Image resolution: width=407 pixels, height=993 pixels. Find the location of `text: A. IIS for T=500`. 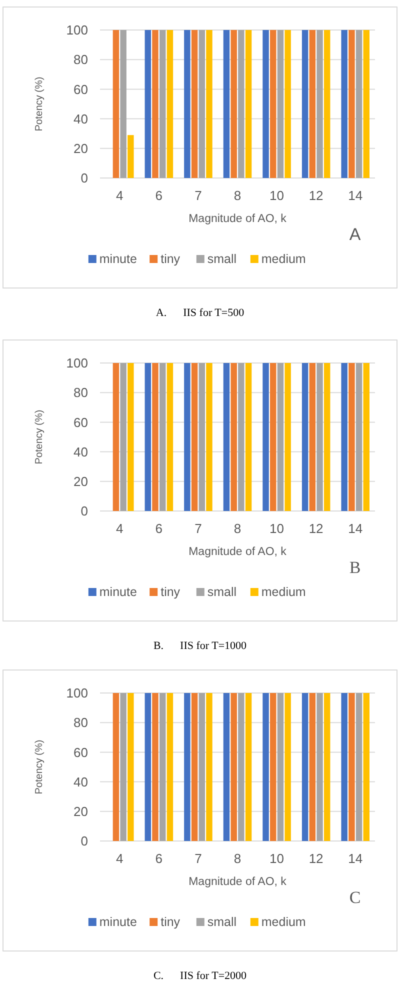

text: A. IIS for T=500 is located at coordinates (200, 313).